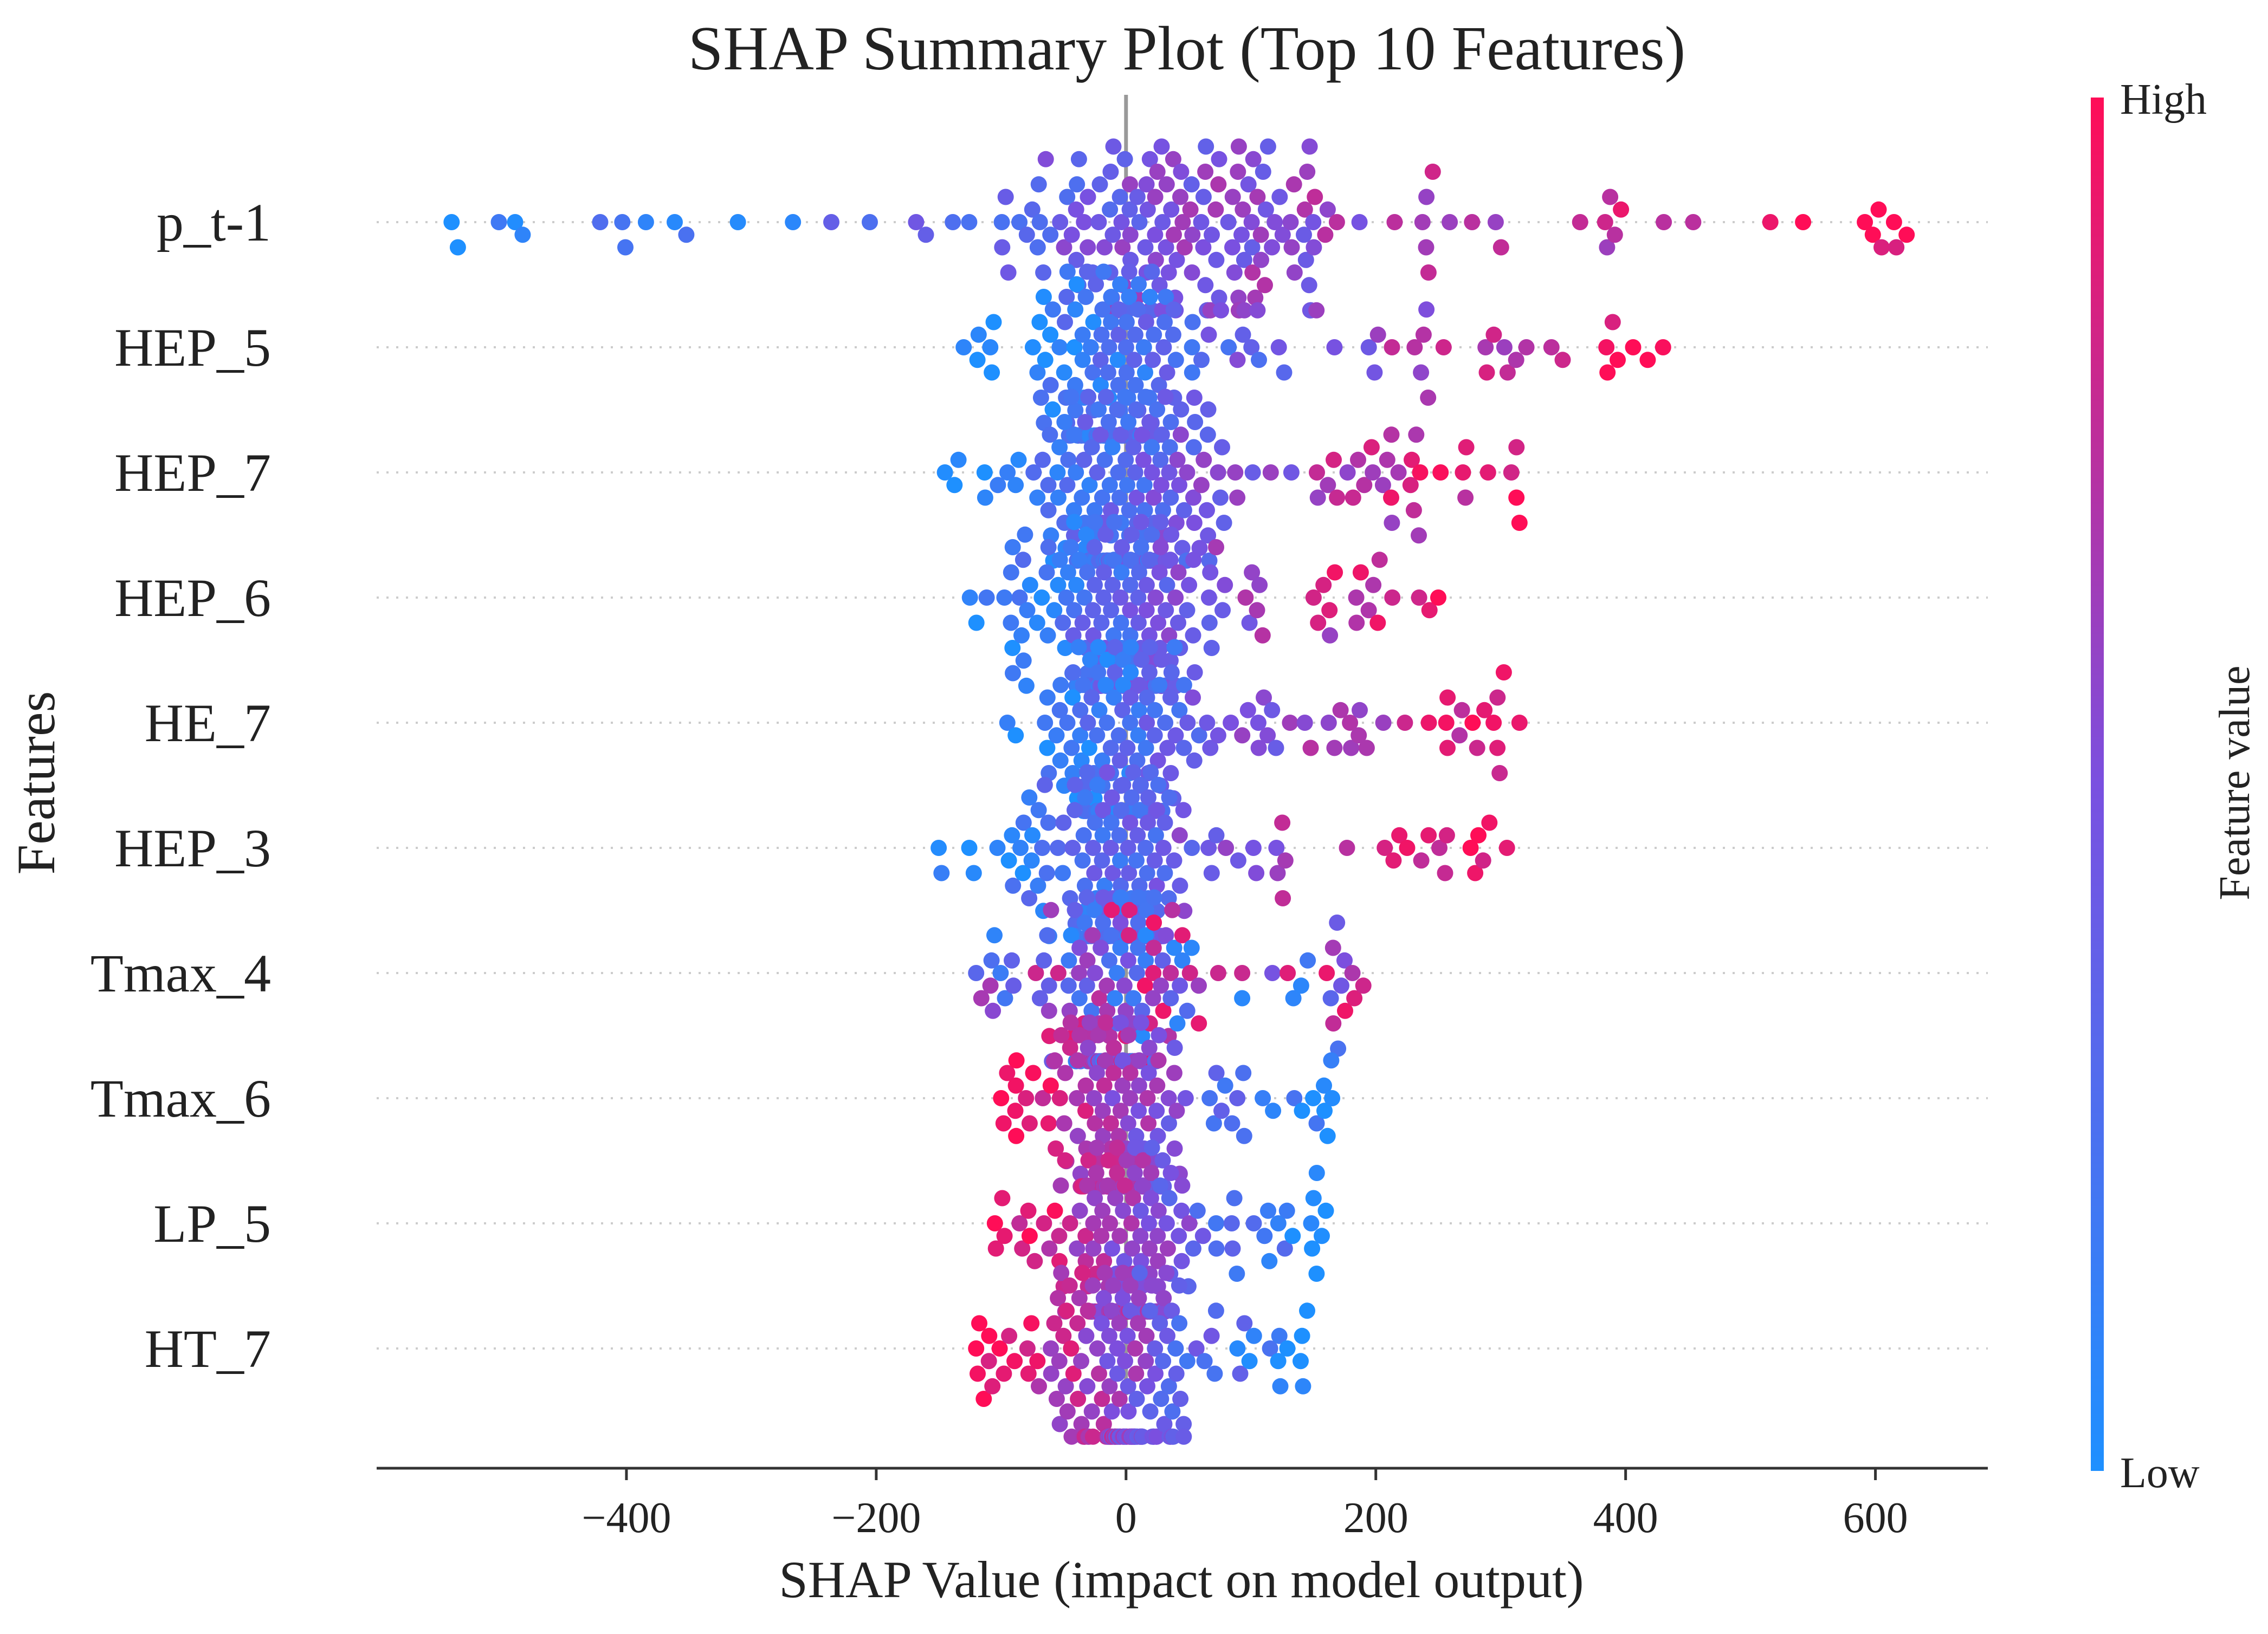 The height and width of the screenshot is (1634, 2268). I want to click on feature-label: Tmax_4, so click(181, 973).